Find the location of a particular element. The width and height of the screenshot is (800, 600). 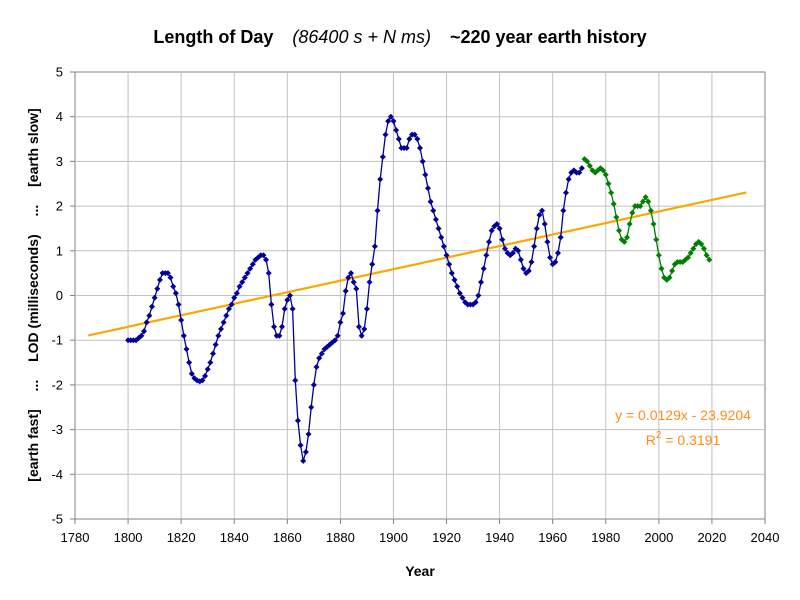

title-part-3: ~220 year earth history is located at coordinates (548, 37).